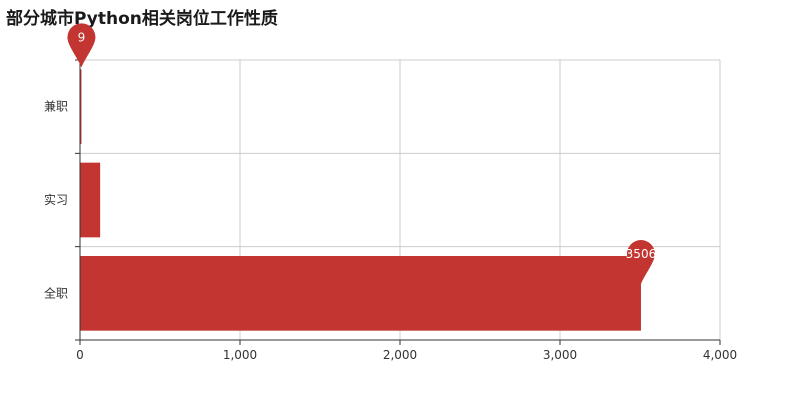 The image size is (800, 400). I want to click on mark-pin-label: 3506, so click(641, 254).